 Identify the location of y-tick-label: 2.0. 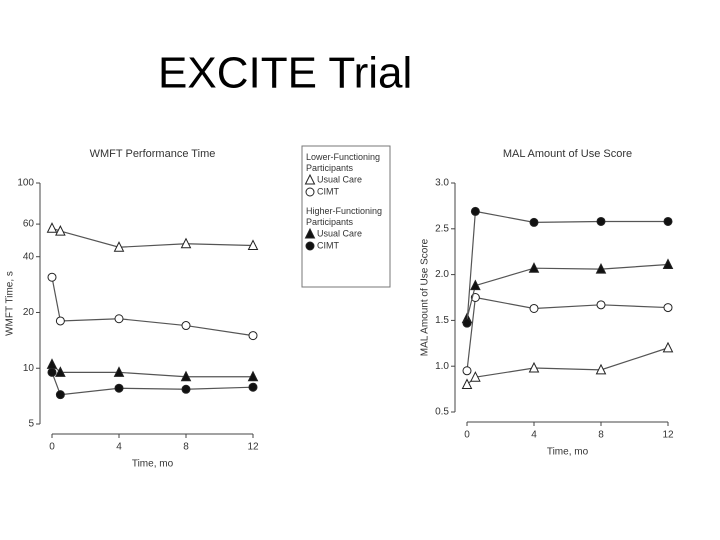
(442, 274).